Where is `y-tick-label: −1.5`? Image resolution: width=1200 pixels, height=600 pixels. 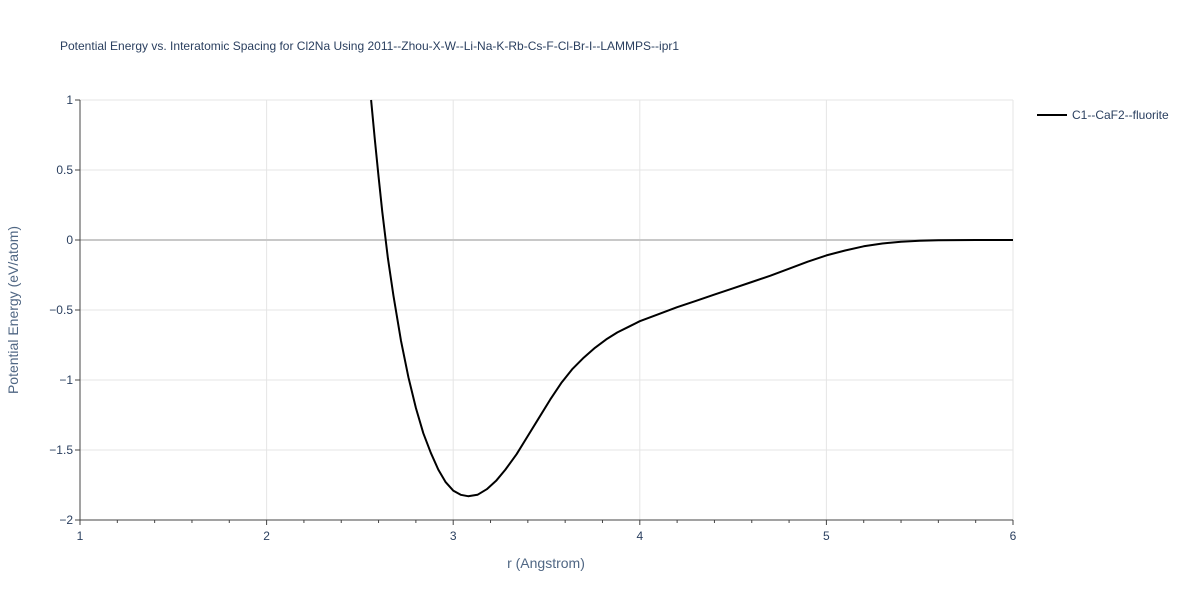 y-tick-label: −1.5 is located at coordinates (61, 450).